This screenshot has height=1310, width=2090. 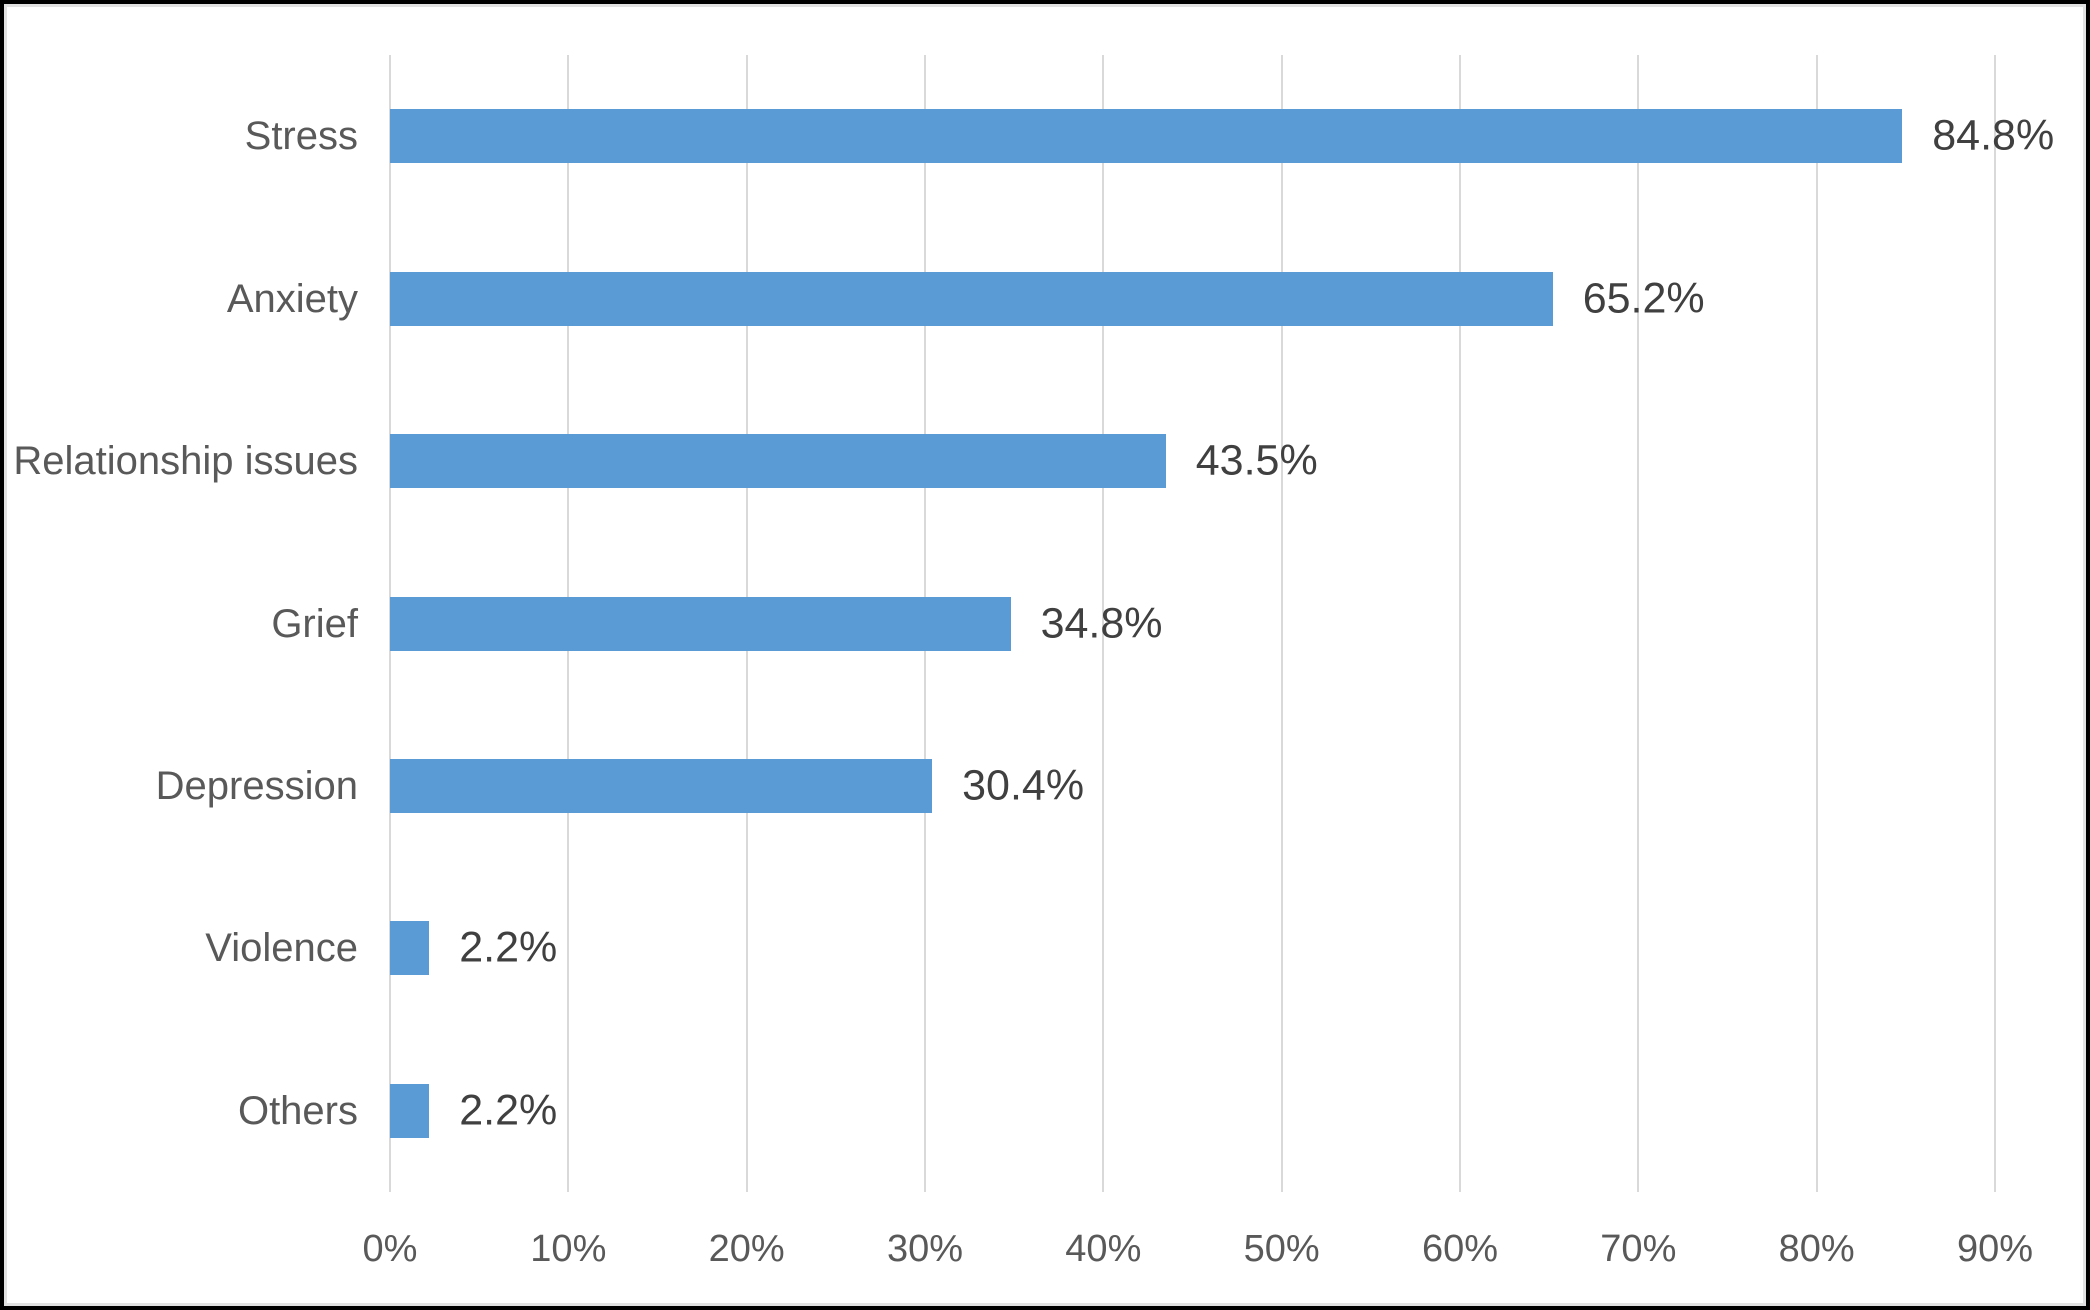 I want to click on x-tick-label: 50%, so click(x=1281, y=1249).